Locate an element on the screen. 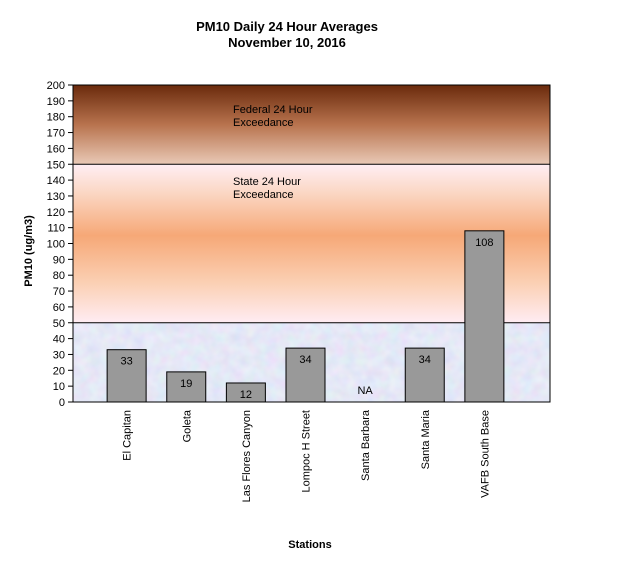 The width and height of the screenshot is (633, 586). y-tick-label: 130 is located at coordinates (56, 197).